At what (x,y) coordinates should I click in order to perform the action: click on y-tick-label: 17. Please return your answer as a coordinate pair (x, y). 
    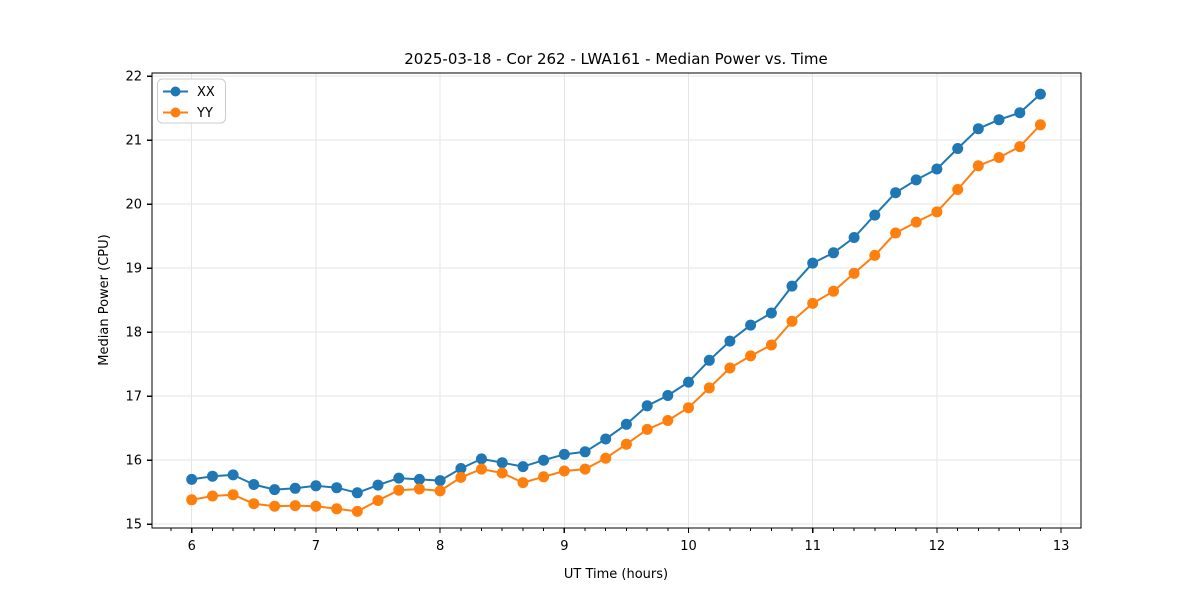
    Looking at the image, I should click on (133, 397).